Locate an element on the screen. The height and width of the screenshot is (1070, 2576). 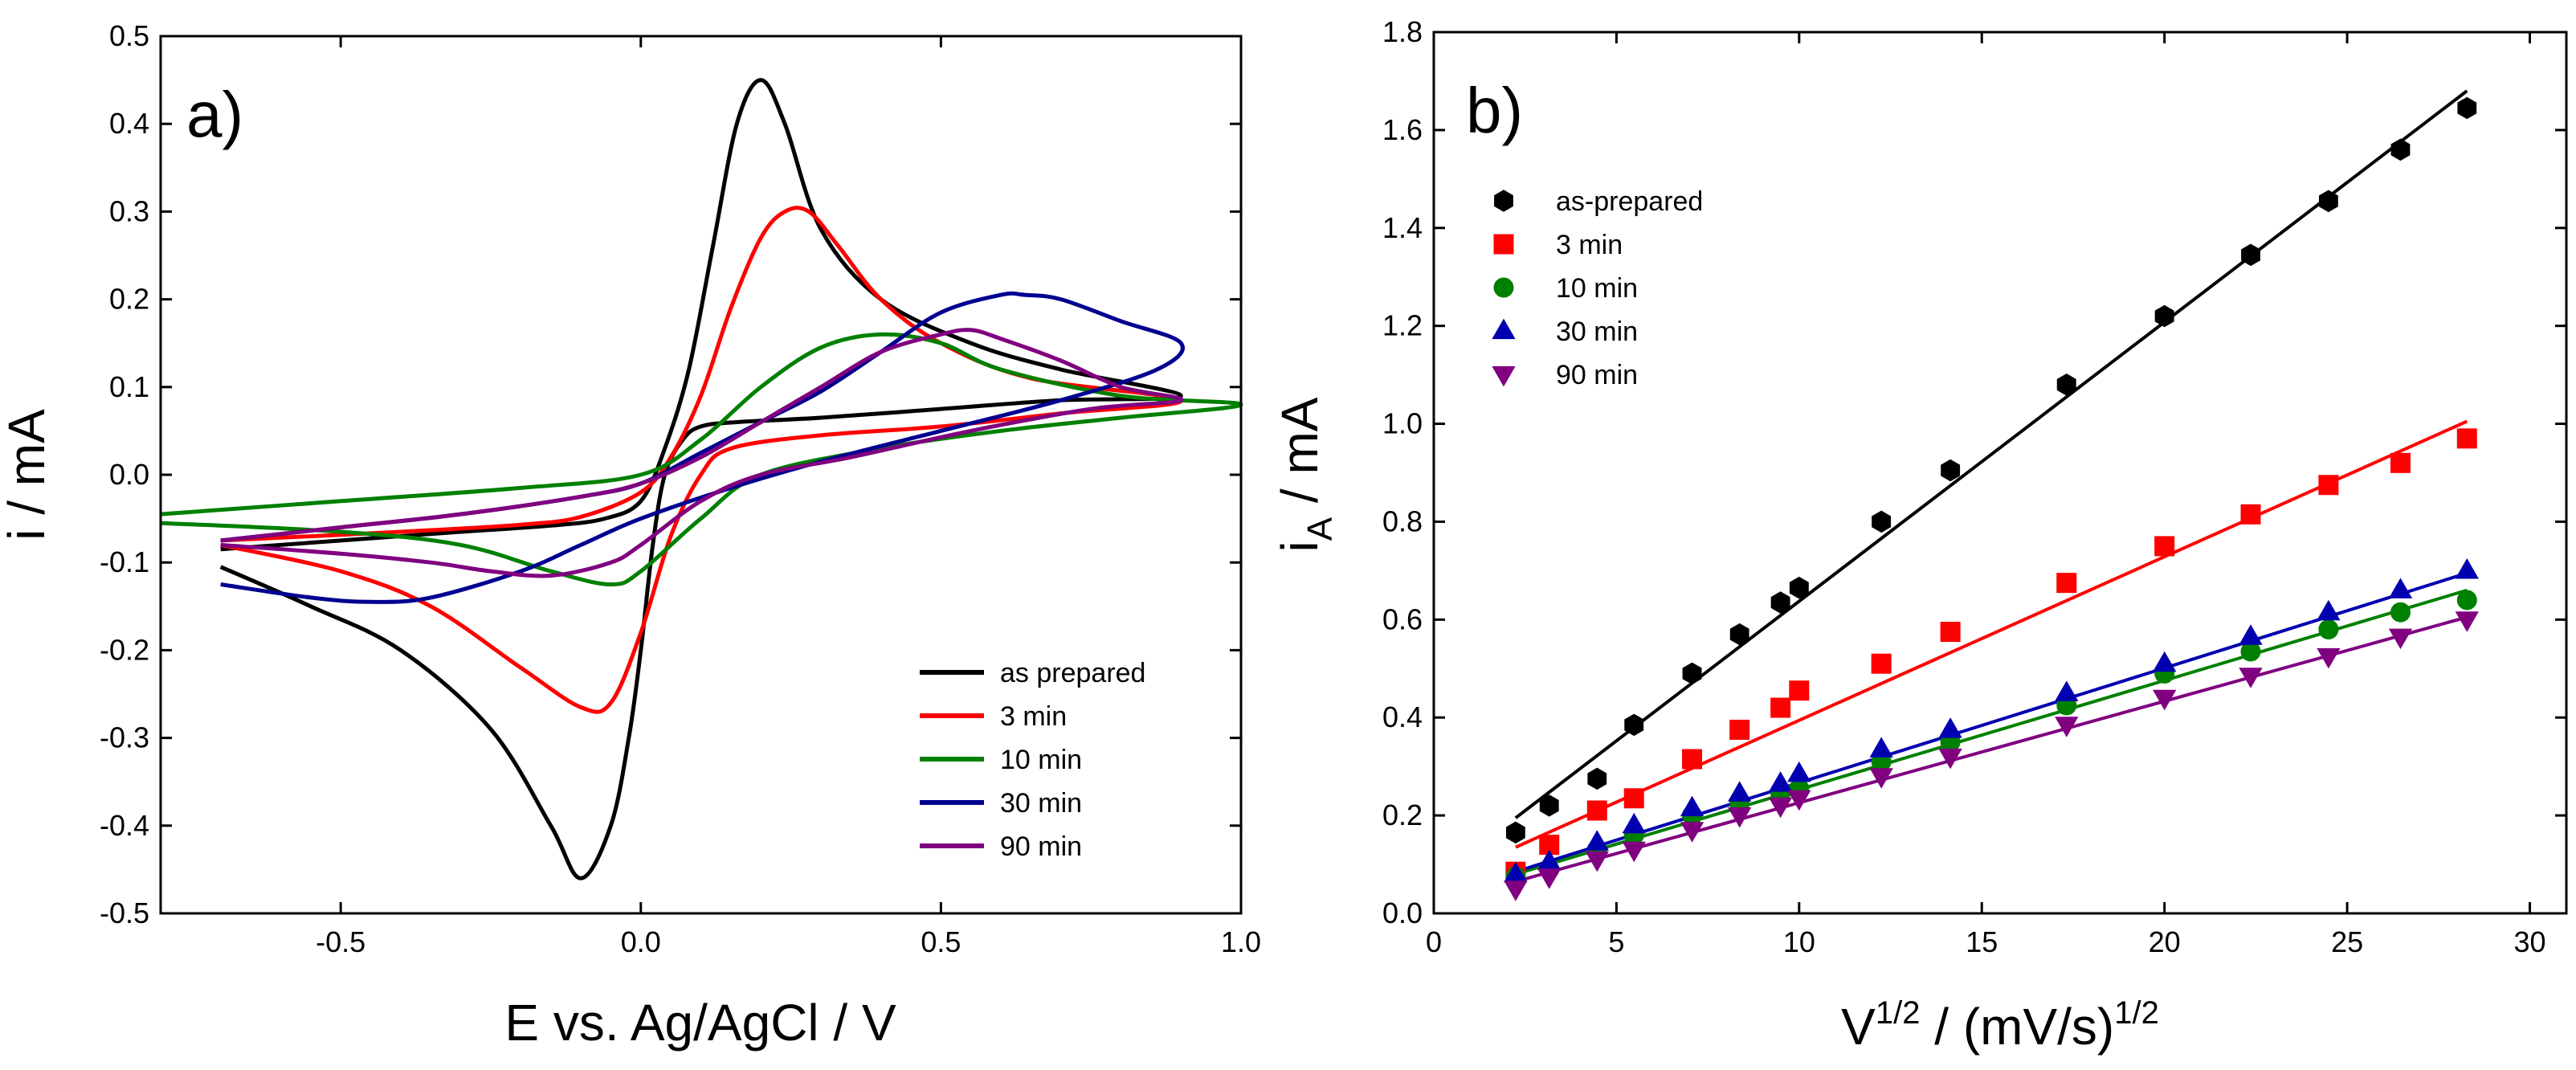
panel-b-label: b) is located at coordinates (1494, 111).